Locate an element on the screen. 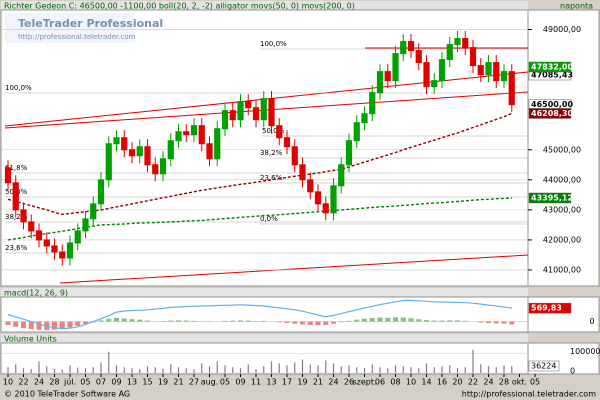  x-tick-label: okt. is located at coordinates (519, 382).